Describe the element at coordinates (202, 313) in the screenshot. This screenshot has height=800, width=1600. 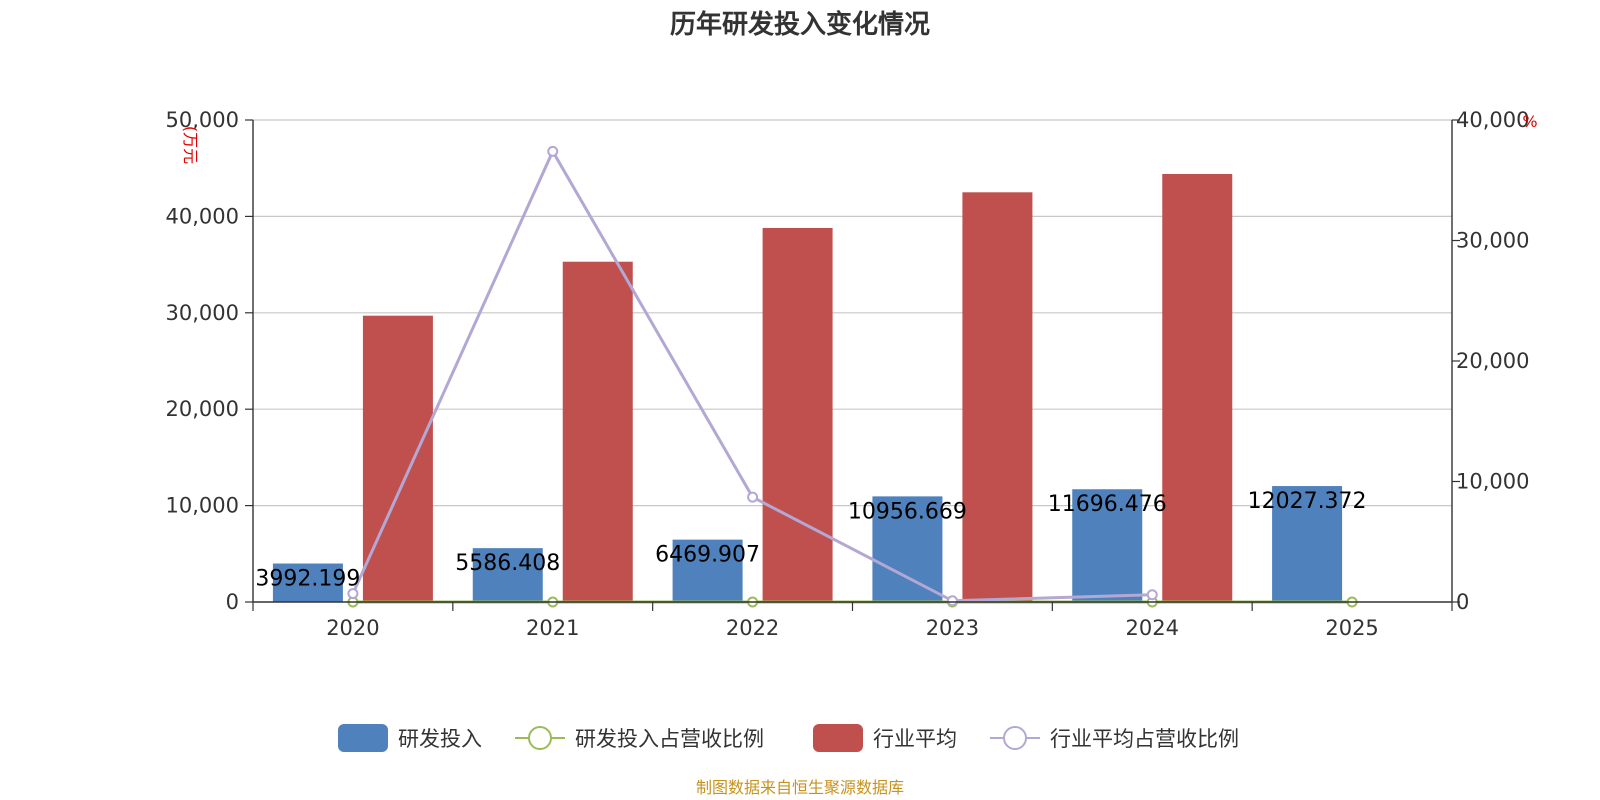
I see `left-axis-tick-label: 30,000` at that location.